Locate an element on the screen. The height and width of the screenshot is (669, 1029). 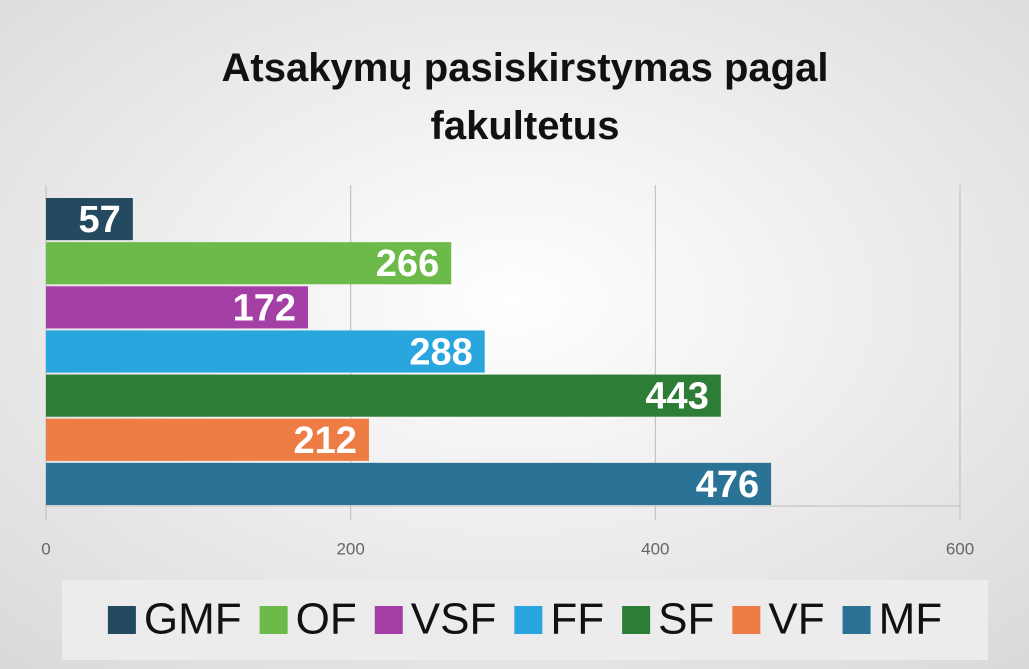
x-tick-label: 200 is located at coordinates (350, 548).